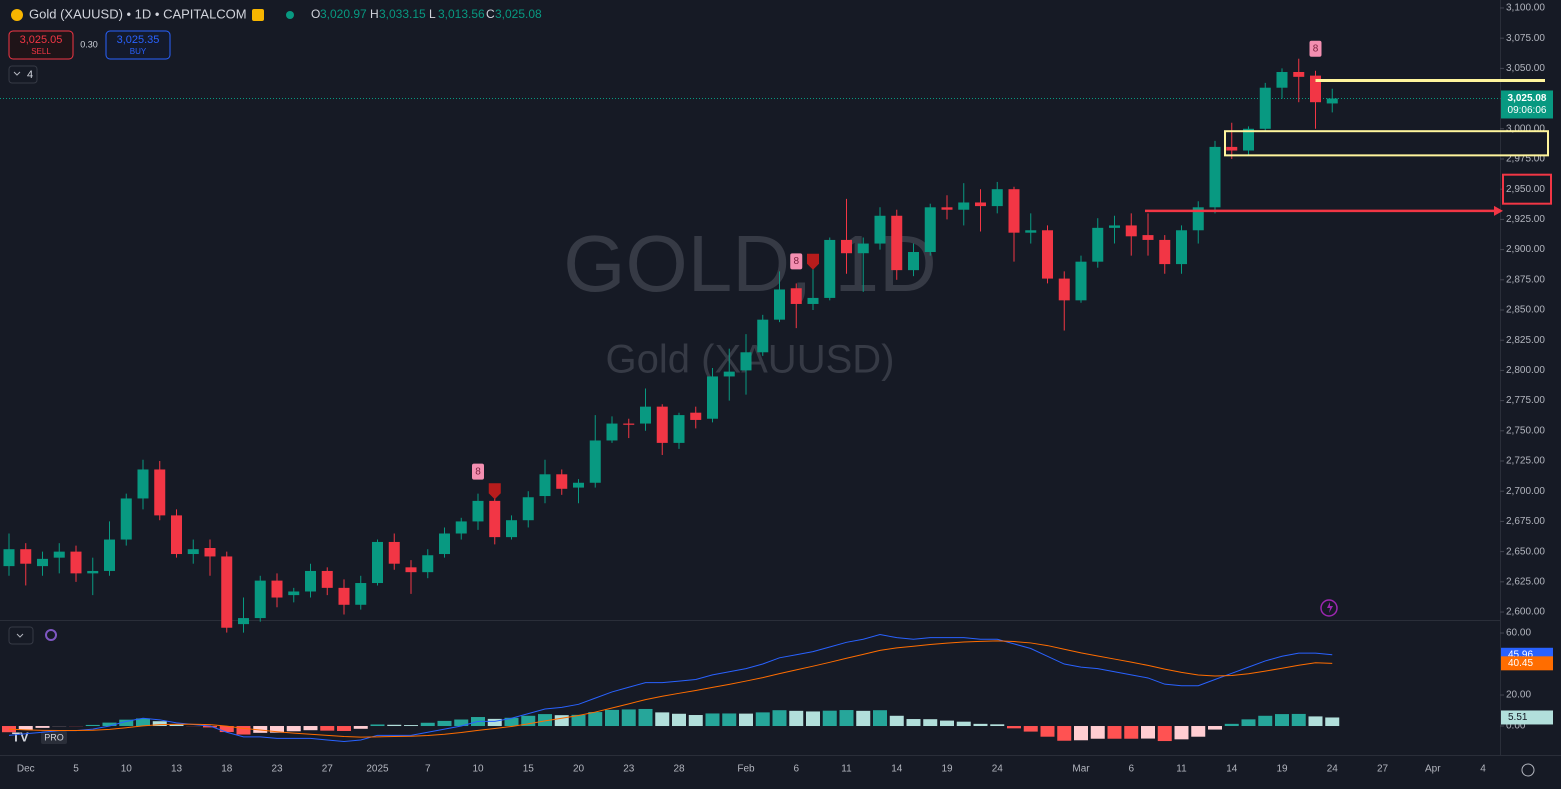 This screenshot has width=1561, height=789. Describe the element at coordinates (1383, 769) in the screenshot. I see `x-tick-label: 27` at that location.